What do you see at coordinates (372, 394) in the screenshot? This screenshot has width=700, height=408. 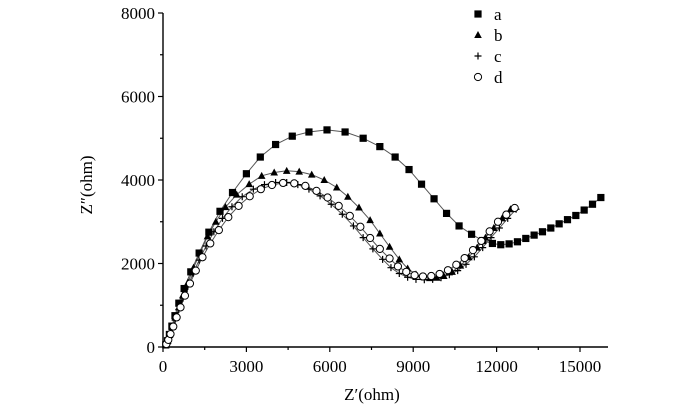 I see `x-axis-title: Z′(ohm)` at bounding box center [372, 394].